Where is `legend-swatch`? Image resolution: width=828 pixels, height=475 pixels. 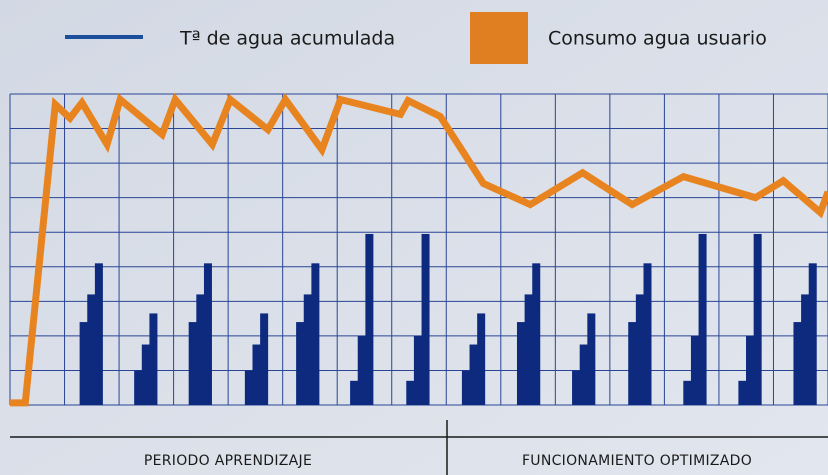 legend-swatch is located at coordinates (499, 38).